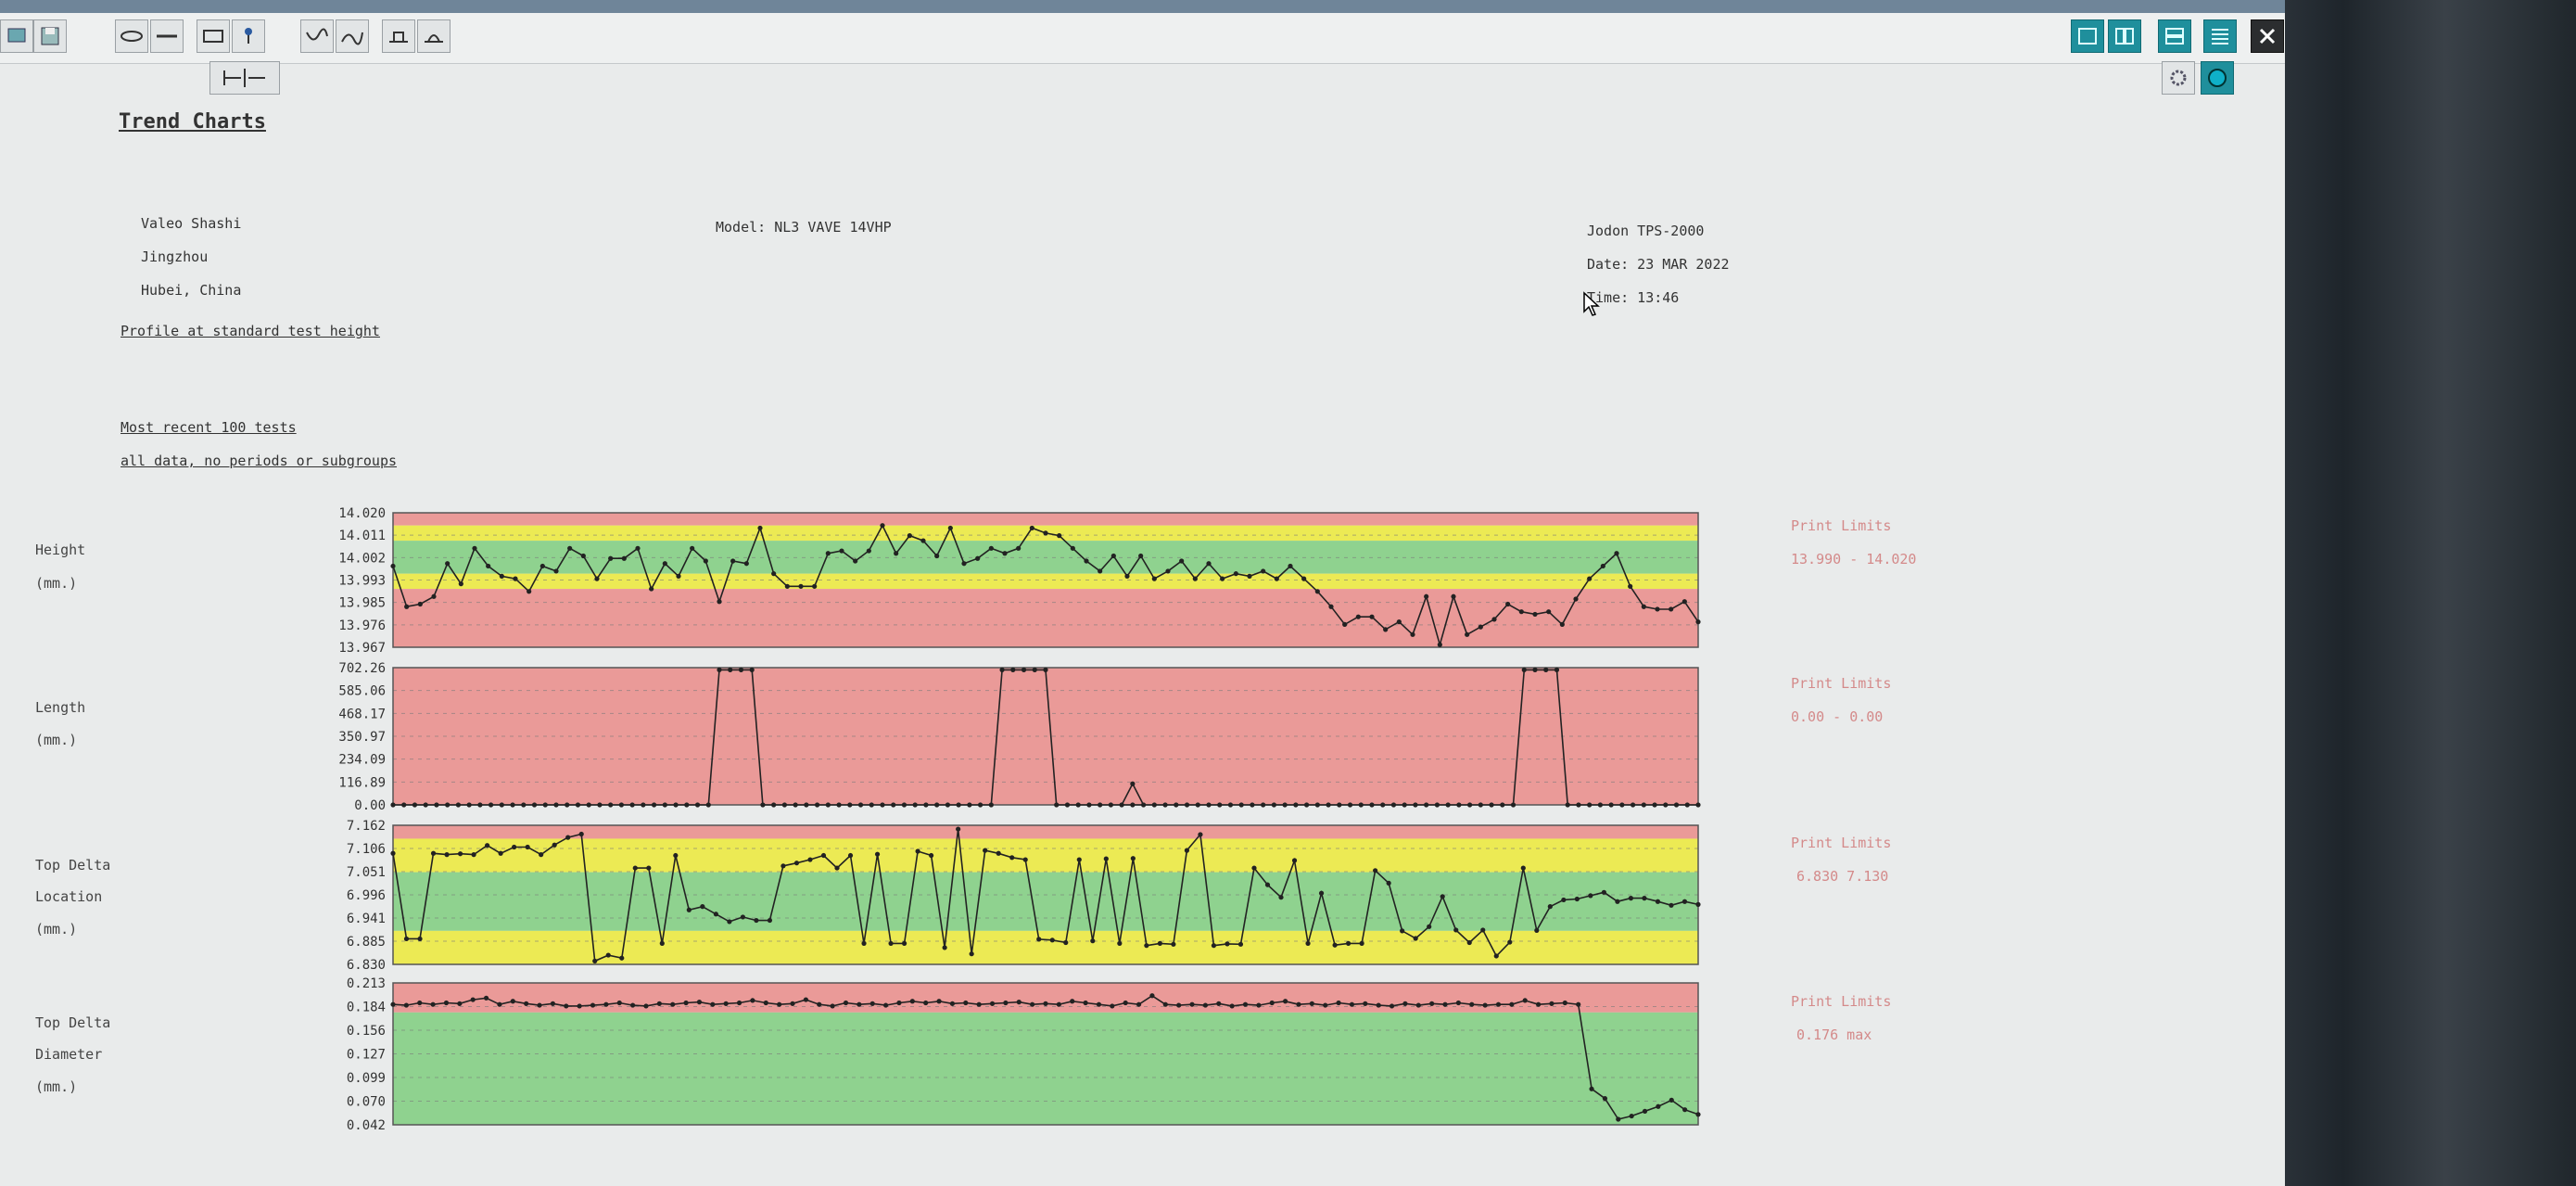 Image resolution: width=2576 pixels, height=1186 pixels. I want to click on weld-edit-icon, so click(433, 36).